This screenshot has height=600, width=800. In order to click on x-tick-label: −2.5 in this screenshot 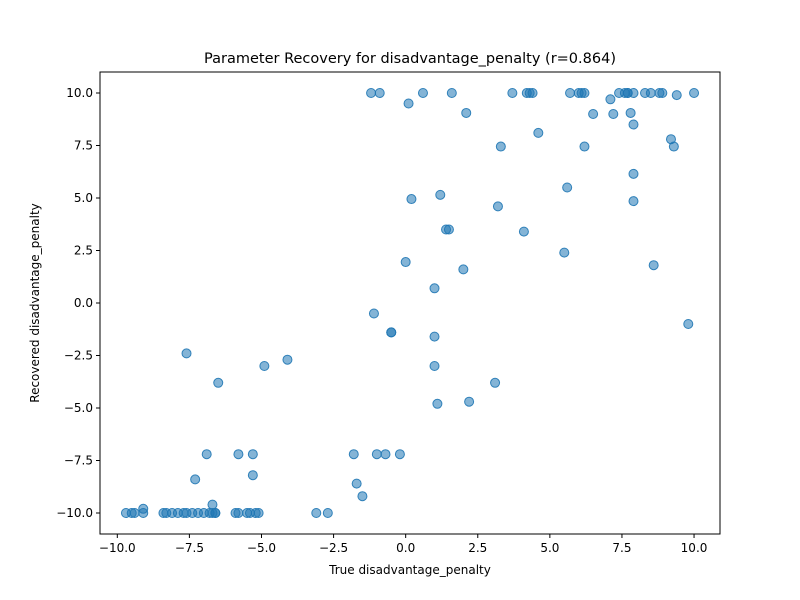, I will do `click(333, 548)`.